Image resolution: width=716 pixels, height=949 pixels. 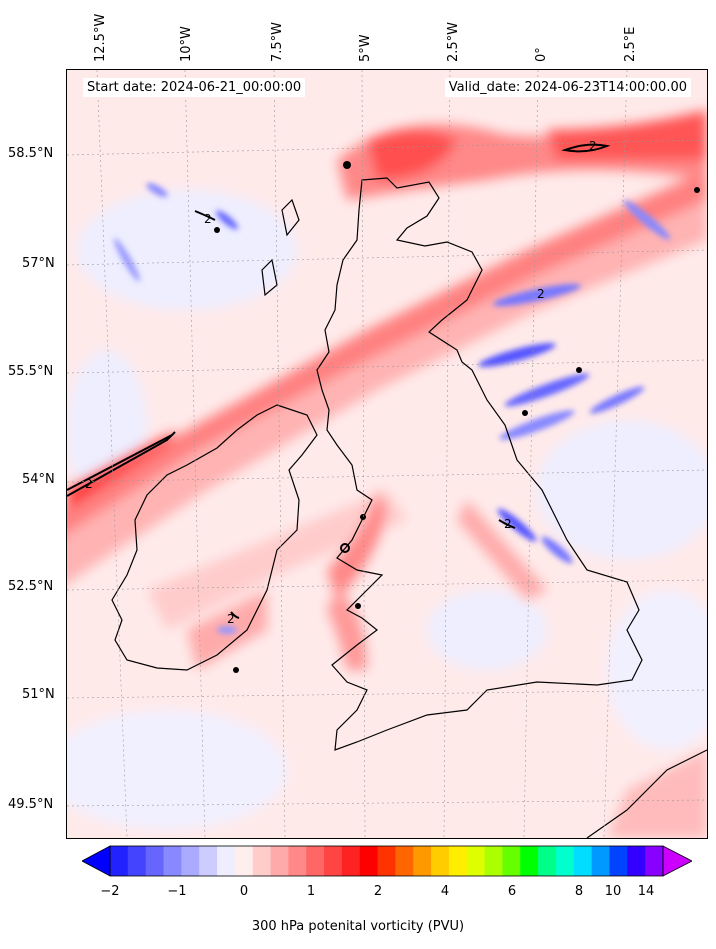 What do you see at coordinates (38, 694) in the screenshot?
I see `lat-label-6: 51°N` at bounding box center [38, 694].